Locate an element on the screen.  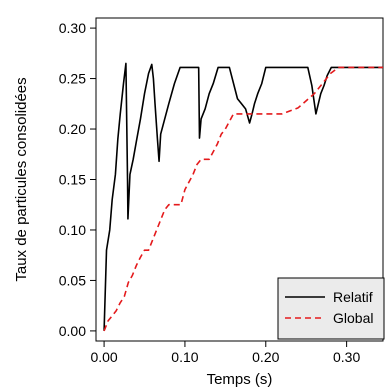
y-tick-label: 0.20 is located at coordinates (72, 129).